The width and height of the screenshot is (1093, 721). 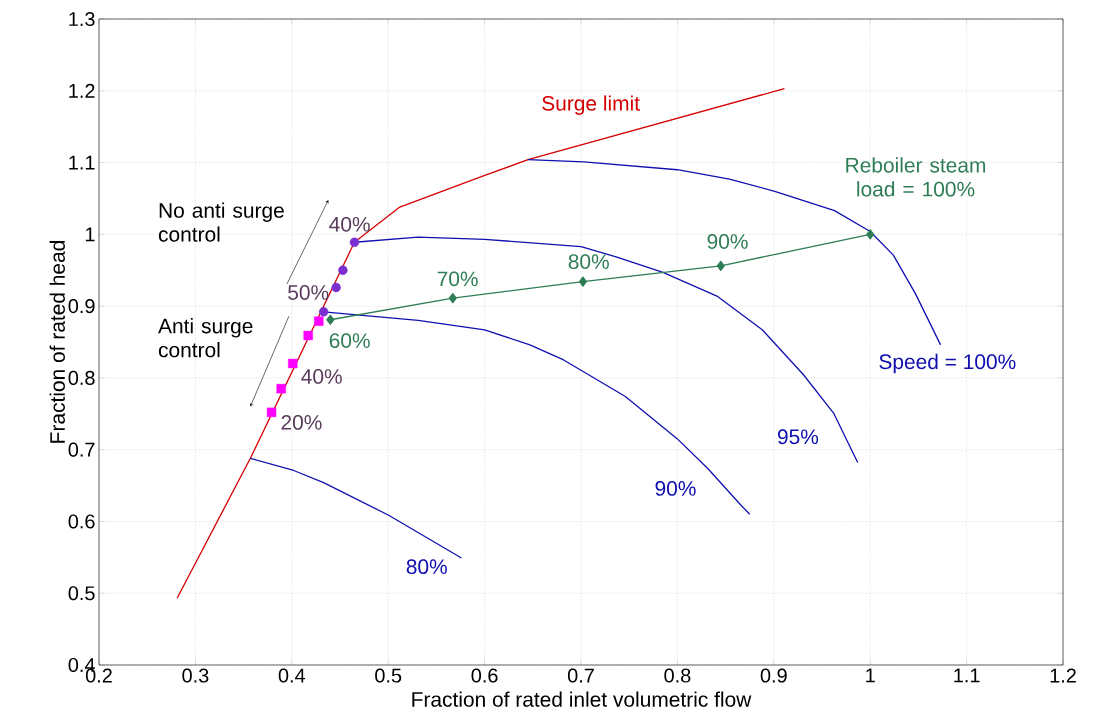 I want to click on x-tick-label: 0.9, so click(x=773, y=675).